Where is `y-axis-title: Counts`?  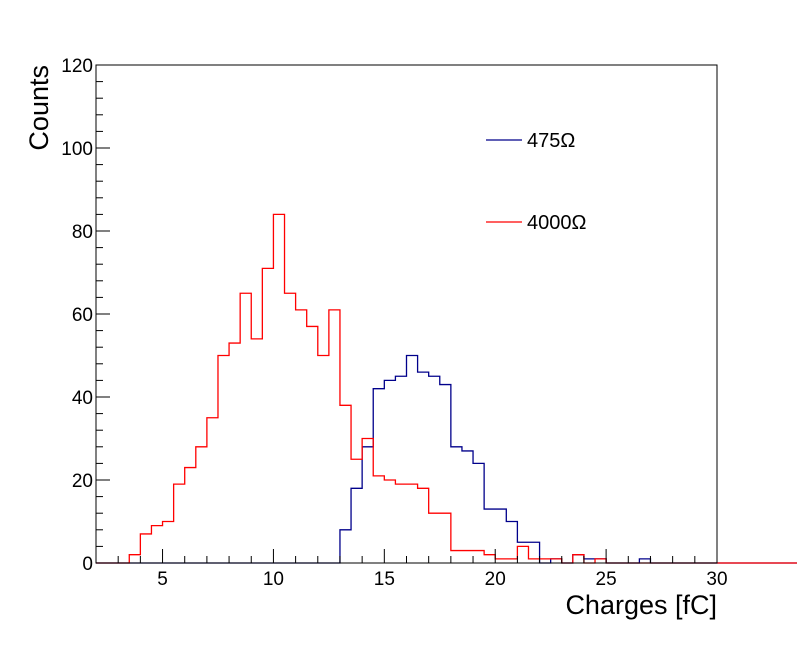
y-axis-title: Counts is located at coordinates (39, 108).